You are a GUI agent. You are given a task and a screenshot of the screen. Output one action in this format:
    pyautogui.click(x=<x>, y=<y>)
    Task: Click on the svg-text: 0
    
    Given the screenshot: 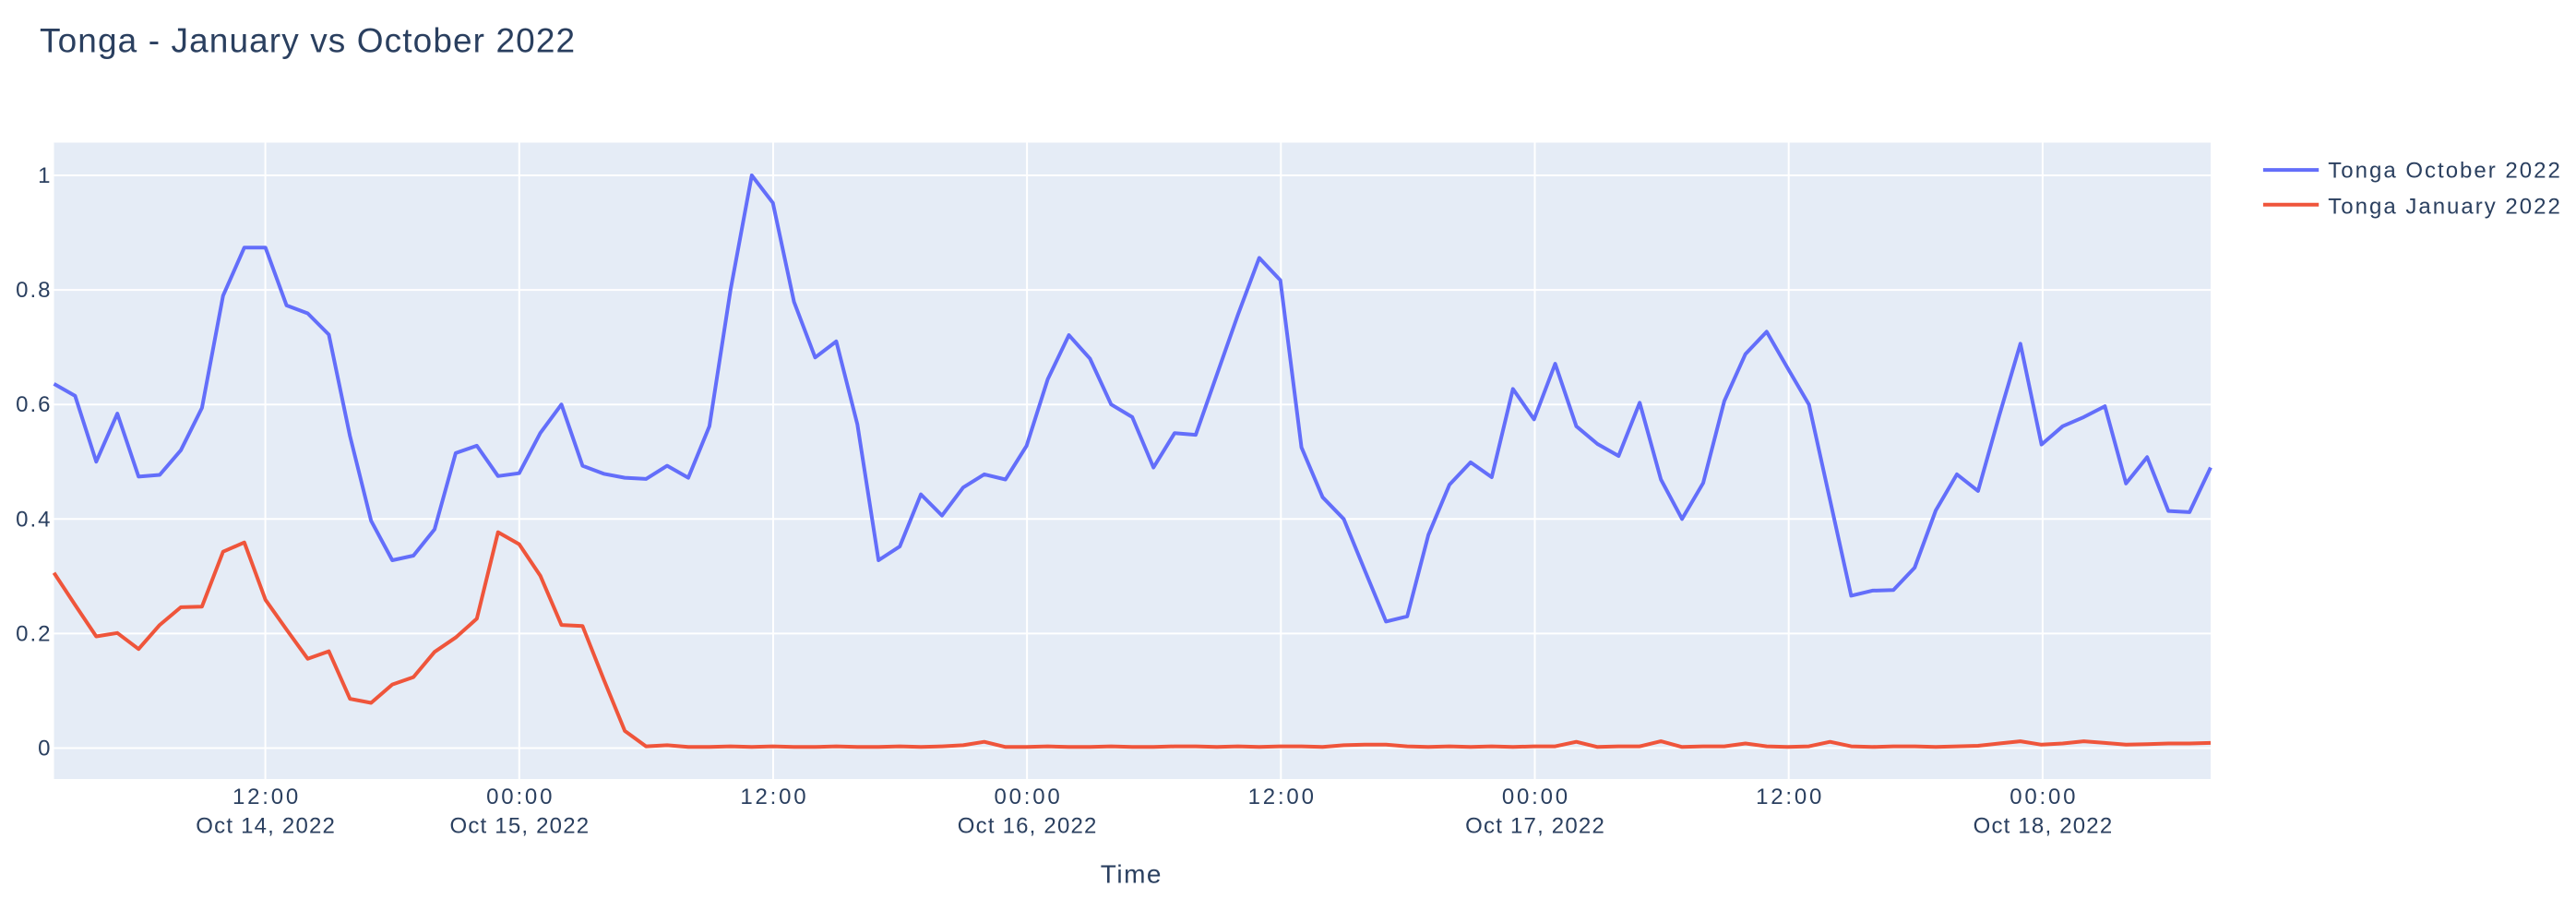 What is the action you would take?
    pyautogui.click(x=45, y=749)
    